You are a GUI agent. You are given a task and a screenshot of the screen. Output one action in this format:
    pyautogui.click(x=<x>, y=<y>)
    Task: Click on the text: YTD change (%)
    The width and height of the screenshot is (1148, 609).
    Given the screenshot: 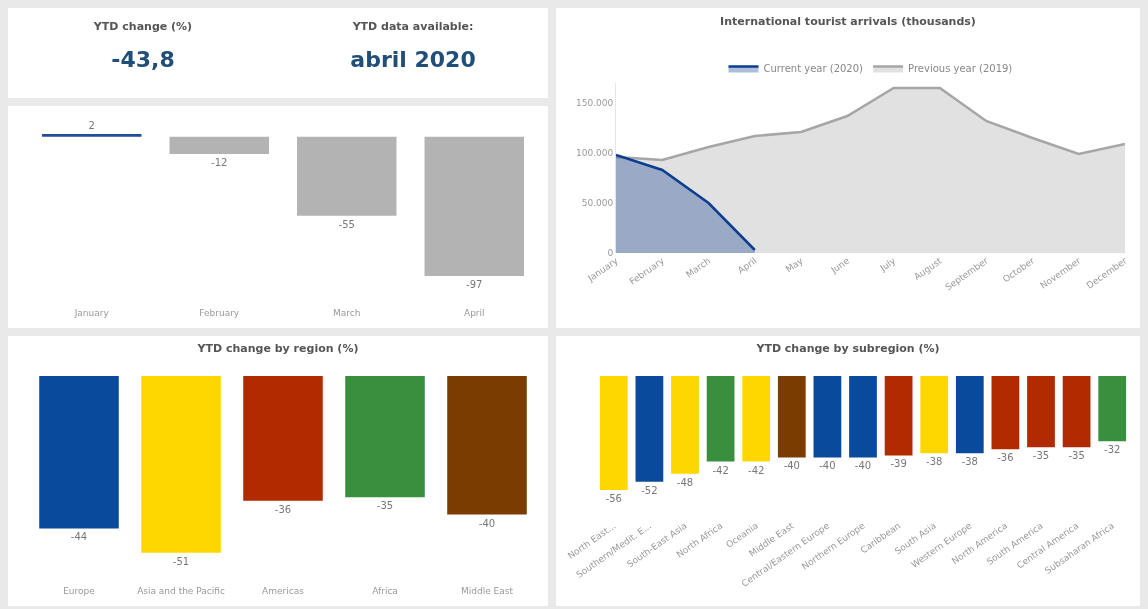 What is the action you would take?
    pyautogui.click(x=143, y=26)
    